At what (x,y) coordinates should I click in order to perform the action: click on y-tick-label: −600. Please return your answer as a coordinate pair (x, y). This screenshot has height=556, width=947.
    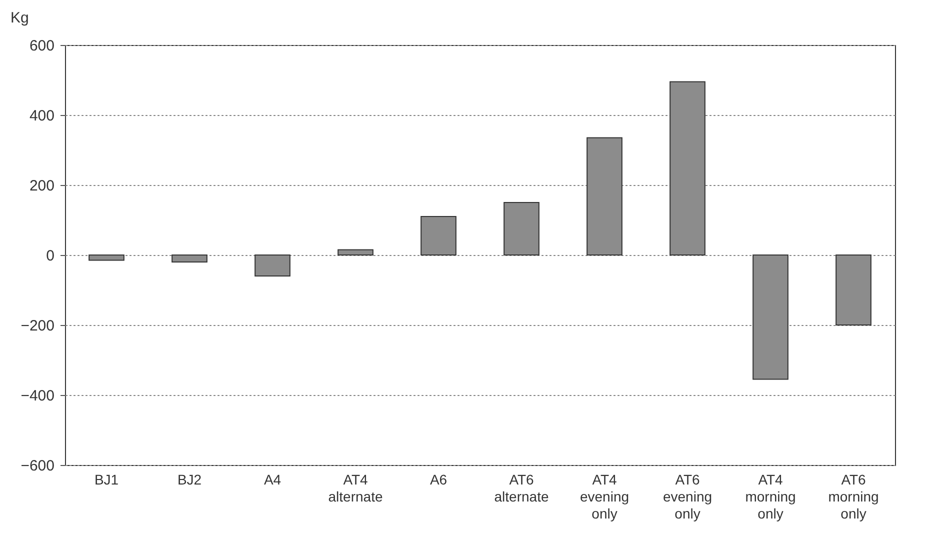
    Looking at the image, I should click on (37, 466).